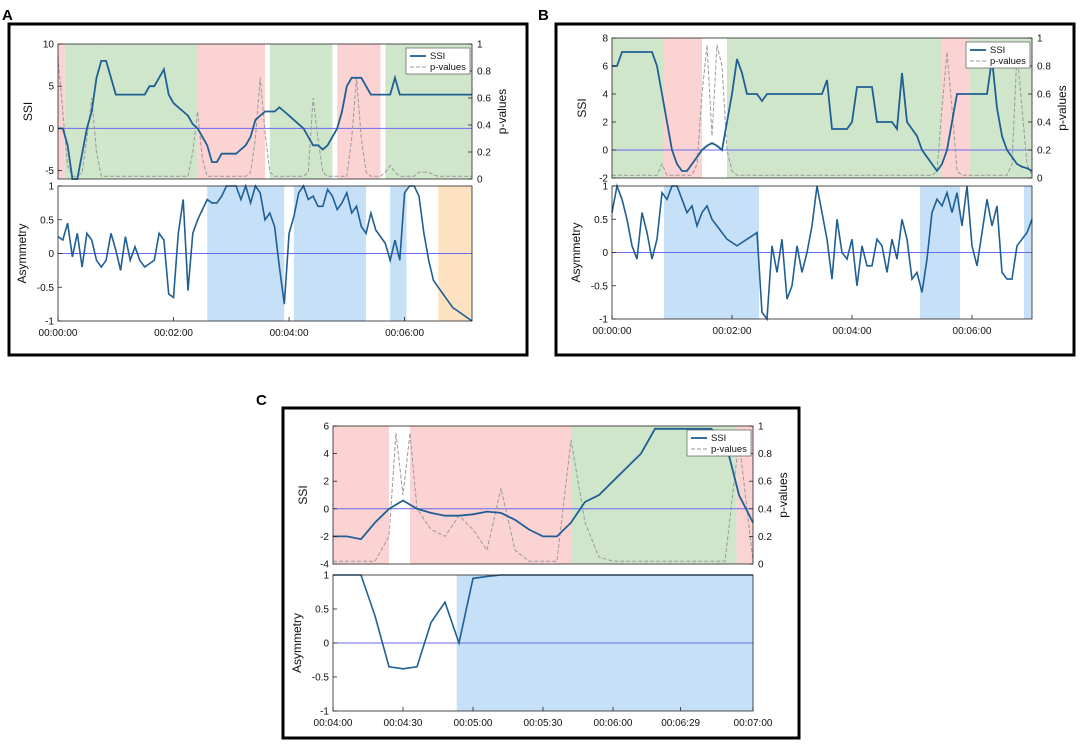 This screenshot has width=1084, height=747. What do you see at coordinates (473, 723) in the screenshot?
I see `time-x-tick-label: 00:05:00` at bounding box center [473, 723].